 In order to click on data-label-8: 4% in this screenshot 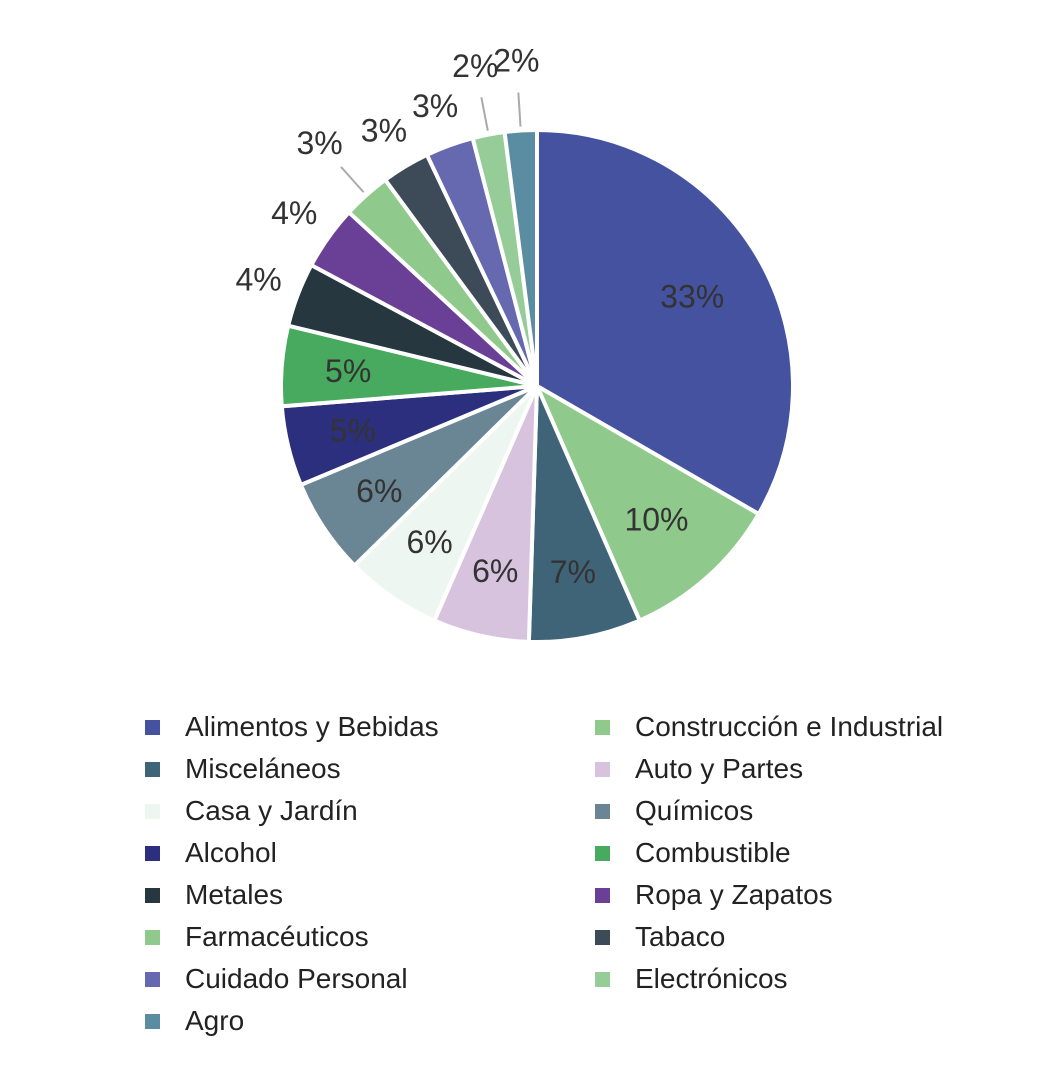, I will do `click(258, 280)`.